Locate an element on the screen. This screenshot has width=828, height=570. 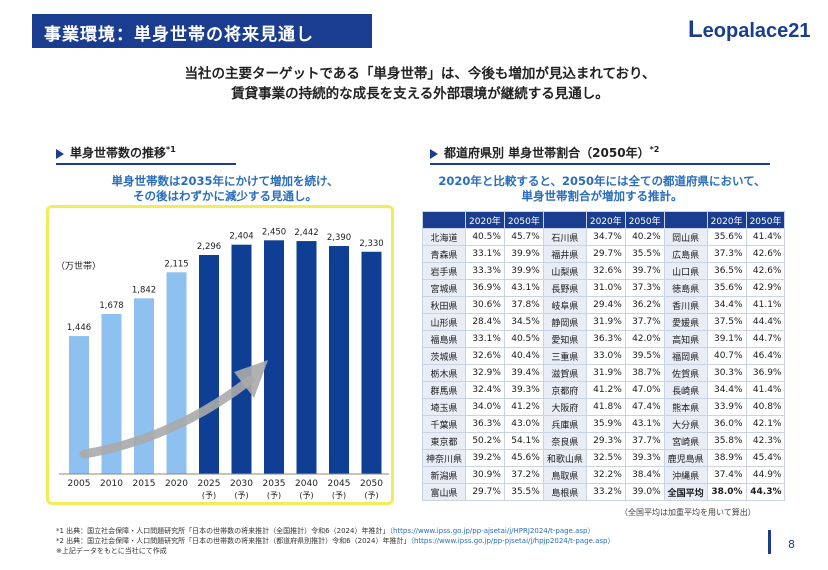
prefecture-name: 長野県 is located at coordinates (564, 288).